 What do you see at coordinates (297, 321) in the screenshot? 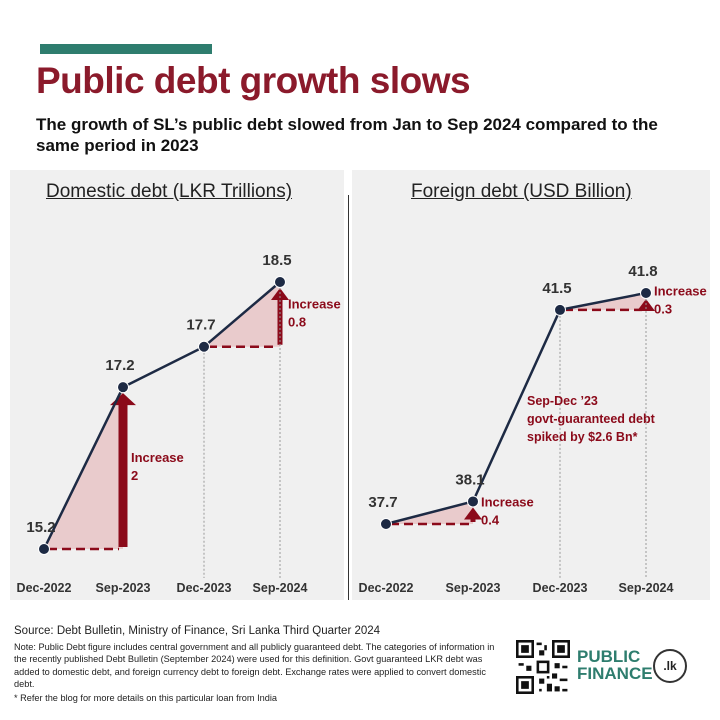
I see `domestic-increase-value-1: 0.8` at bounding box center [297, 321].